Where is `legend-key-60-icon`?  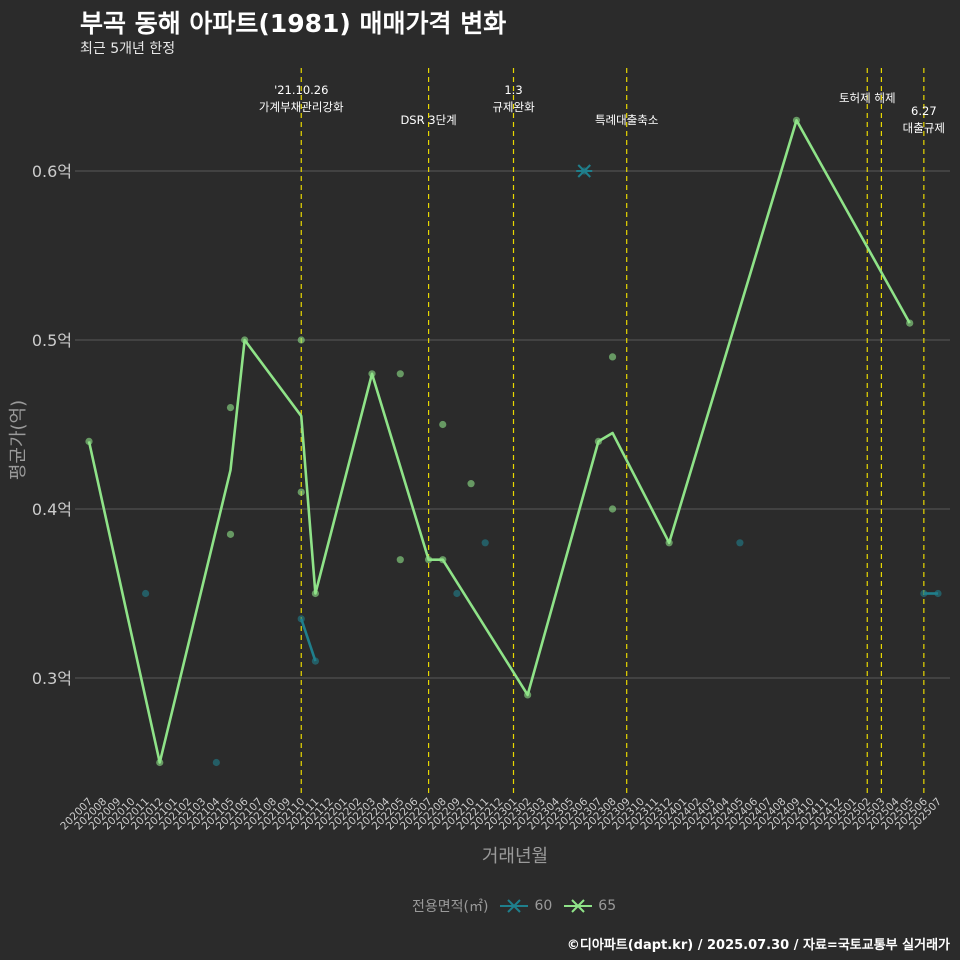
legend-key-60-icon is located at coordinates (514, 906).